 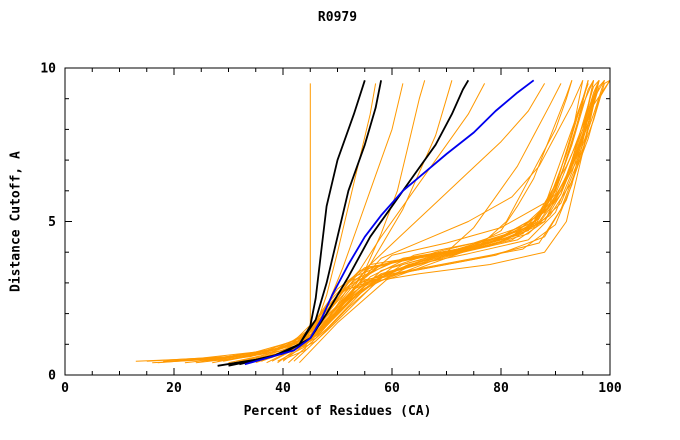 I want to click on x-tick-label: 60, so click(x=392, y=388).